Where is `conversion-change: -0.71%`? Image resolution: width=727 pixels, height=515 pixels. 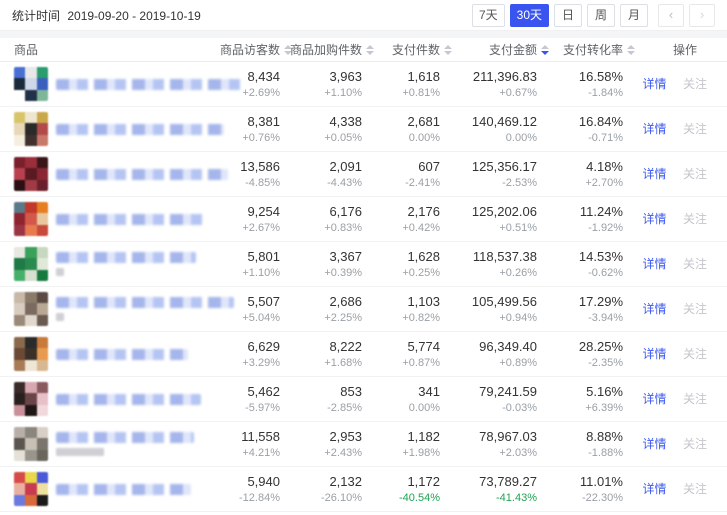
conversion-change: -0.71% is located at coordinates (605, 138).